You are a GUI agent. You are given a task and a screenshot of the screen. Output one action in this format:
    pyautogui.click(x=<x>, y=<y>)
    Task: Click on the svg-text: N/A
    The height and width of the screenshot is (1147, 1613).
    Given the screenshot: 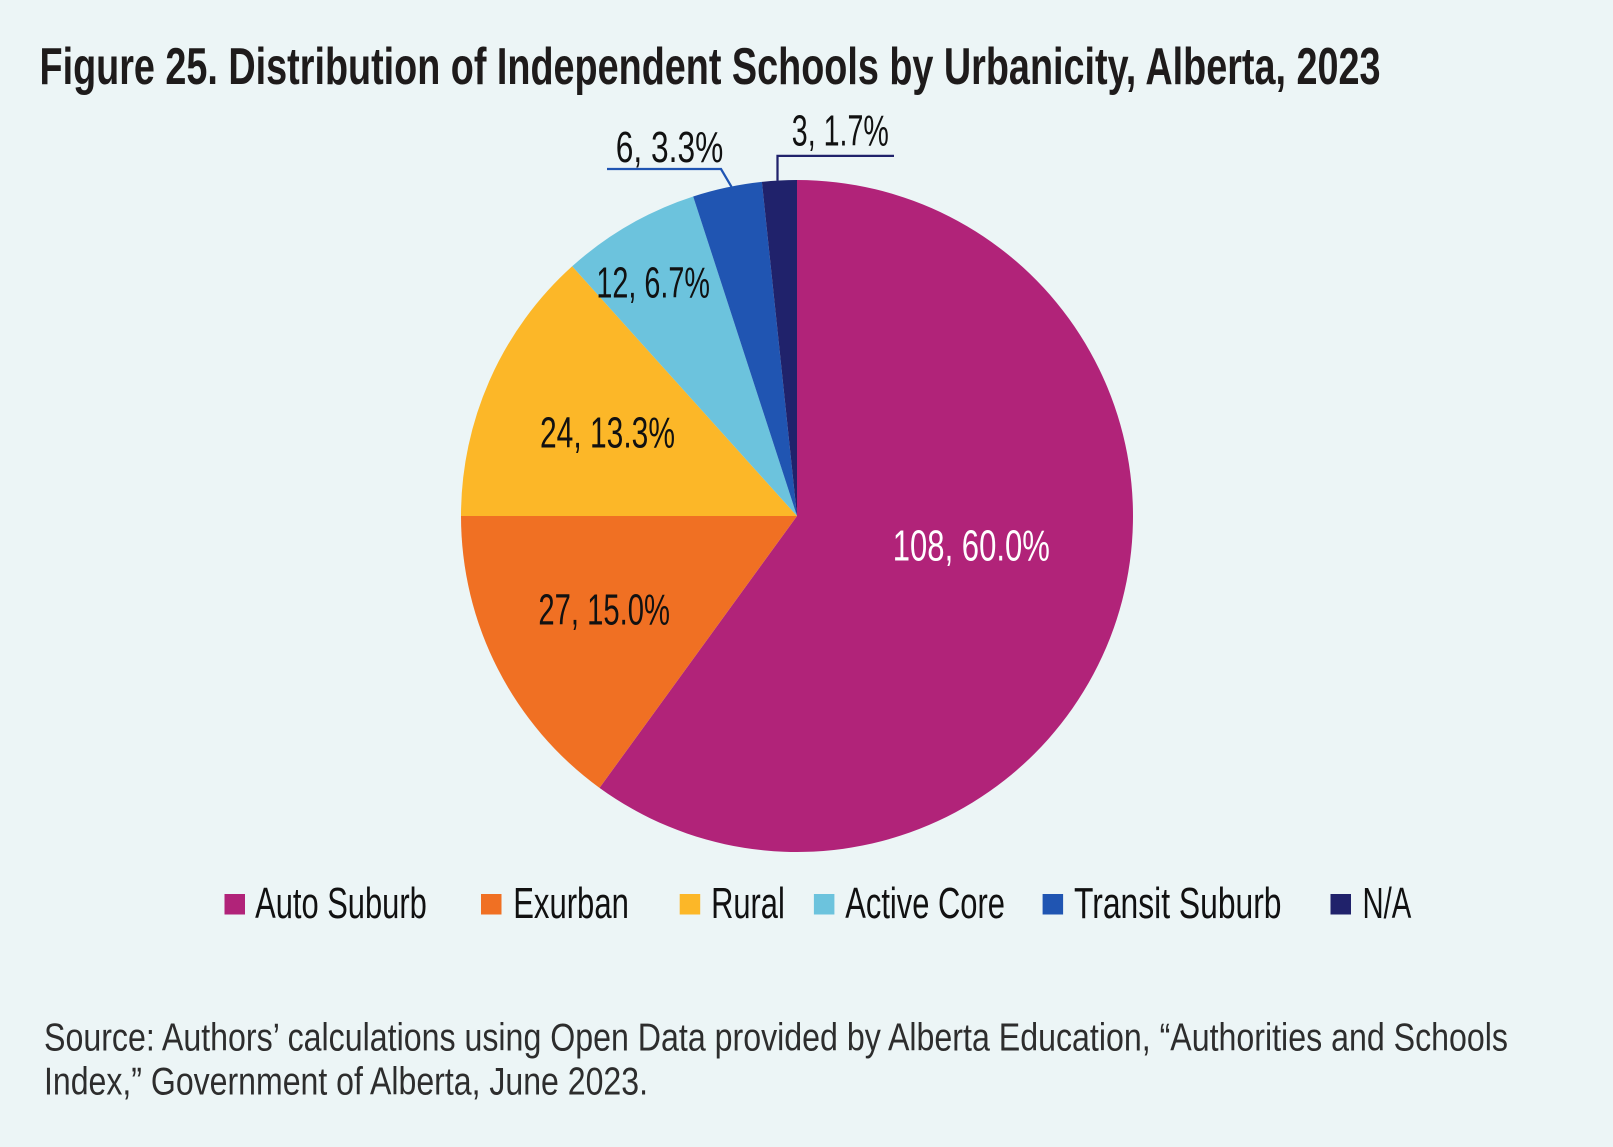 What is the action you would take?
    pyautogui.click(x=1387, y=904)
    